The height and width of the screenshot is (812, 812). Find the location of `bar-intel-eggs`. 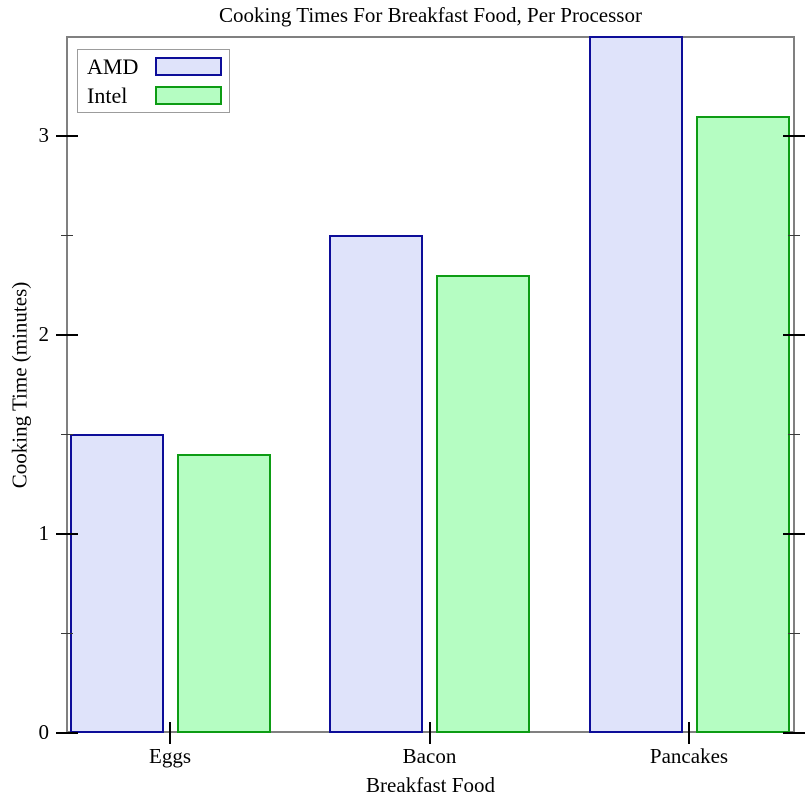

bar-intel-eggs is located at coordinates (223, 593).